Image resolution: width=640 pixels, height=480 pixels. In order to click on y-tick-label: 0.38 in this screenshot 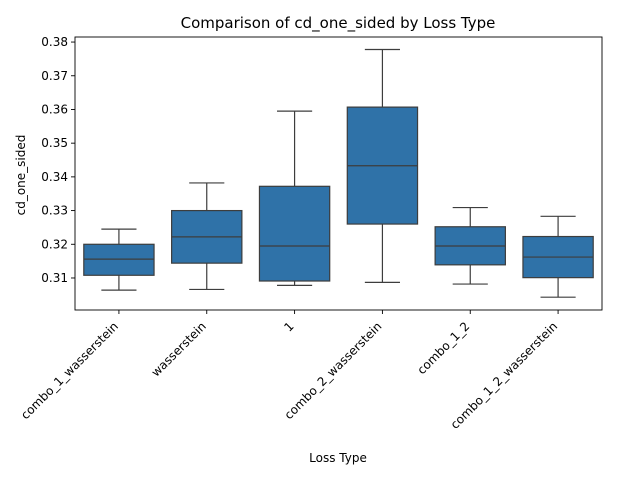, I will do `click(54, 42)`.